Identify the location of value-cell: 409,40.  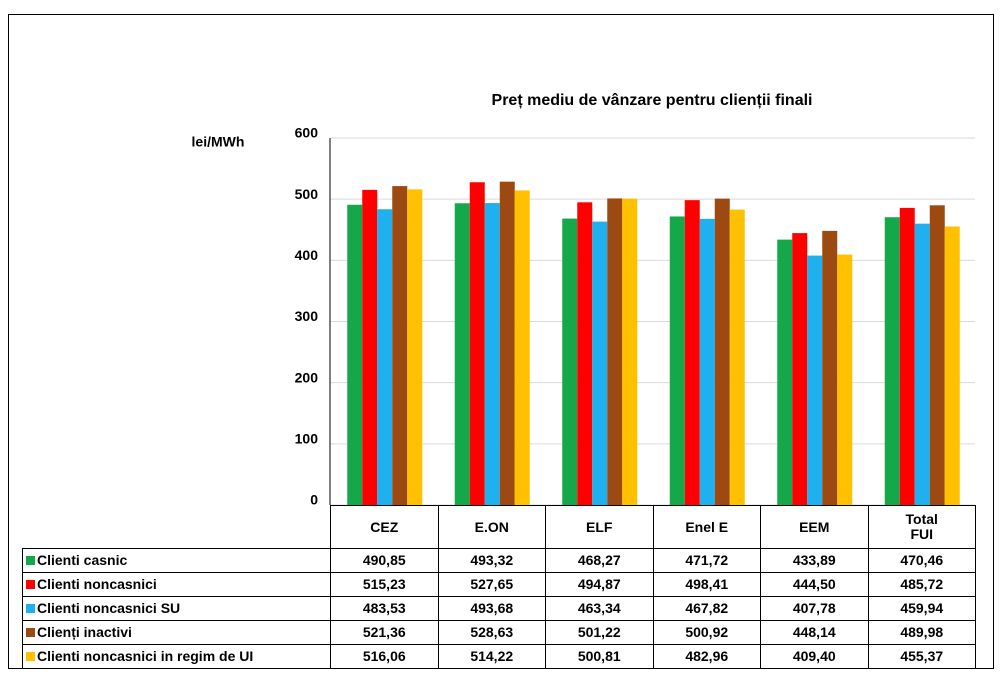
(814, 656).